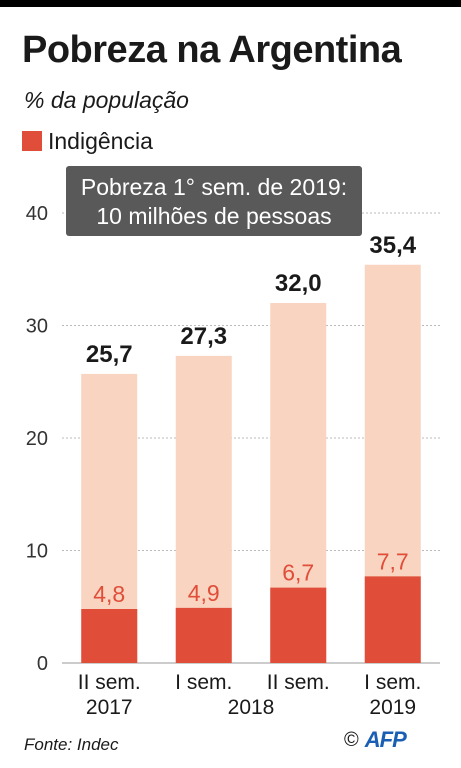 The width and height of the screenshot is (461, 768). What do you see at coordinates (100, 141) in the screenshot?
I see `legend-label-indigence: Indigência` at bounding box center [100, 141].